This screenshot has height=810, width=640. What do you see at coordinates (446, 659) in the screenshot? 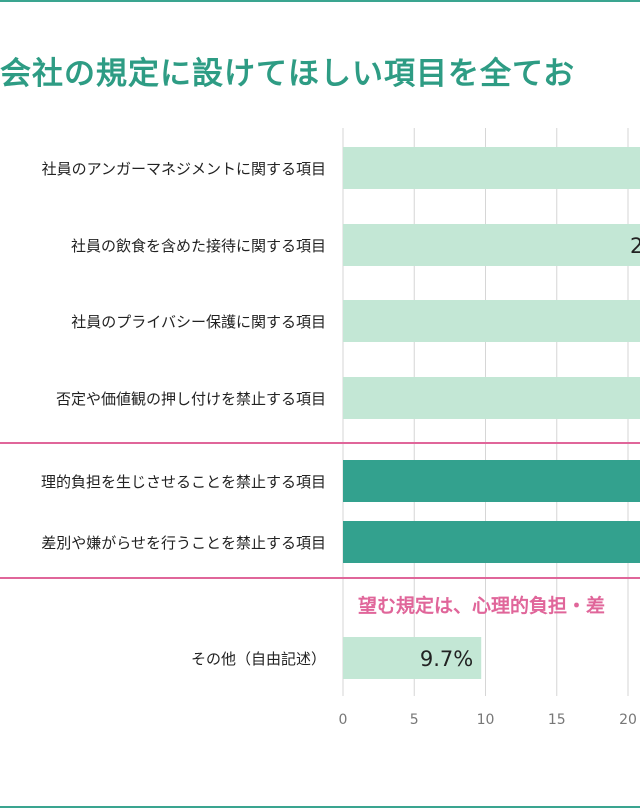
I see `bar-value-label: 9.7%` at bounding box center [446, 659].